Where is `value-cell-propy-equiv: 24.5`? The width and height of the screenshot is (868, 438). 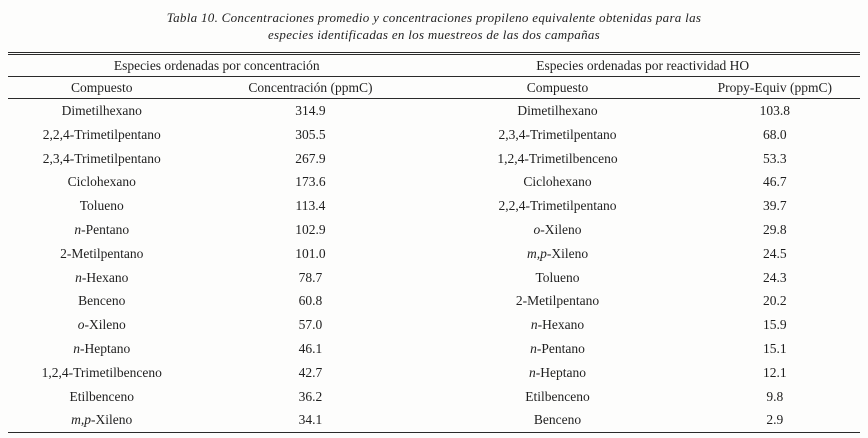 value-cell-propy-equiv: 24.5 is located at coordinates (774, 253).